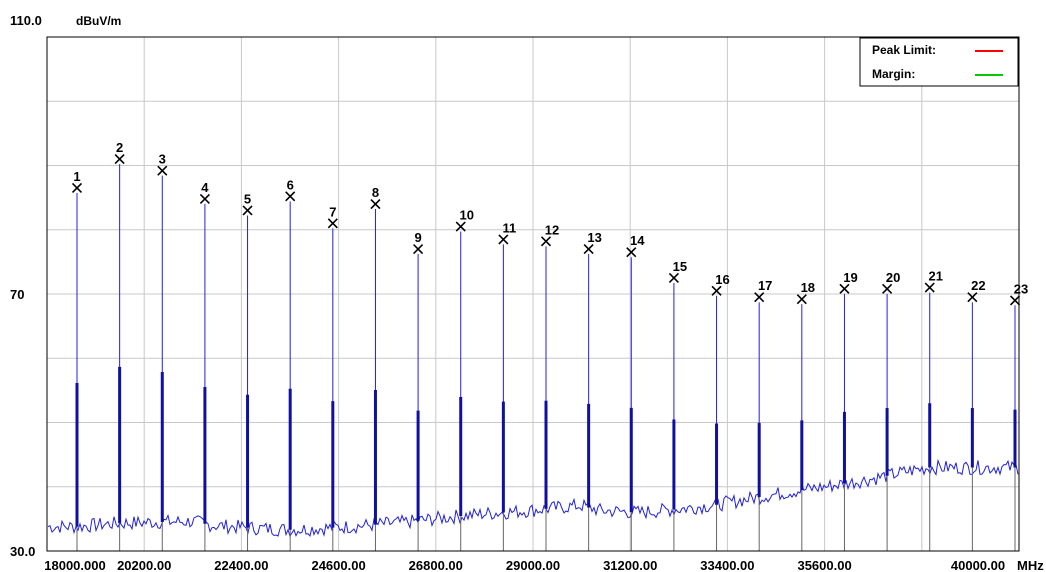 The width and height of the screenshot is (1046, 572). What do you see at coordinates (824, 565) in the screenshot?
I see `x-tick-label: 35600.00` at bounding box center [824, 565].